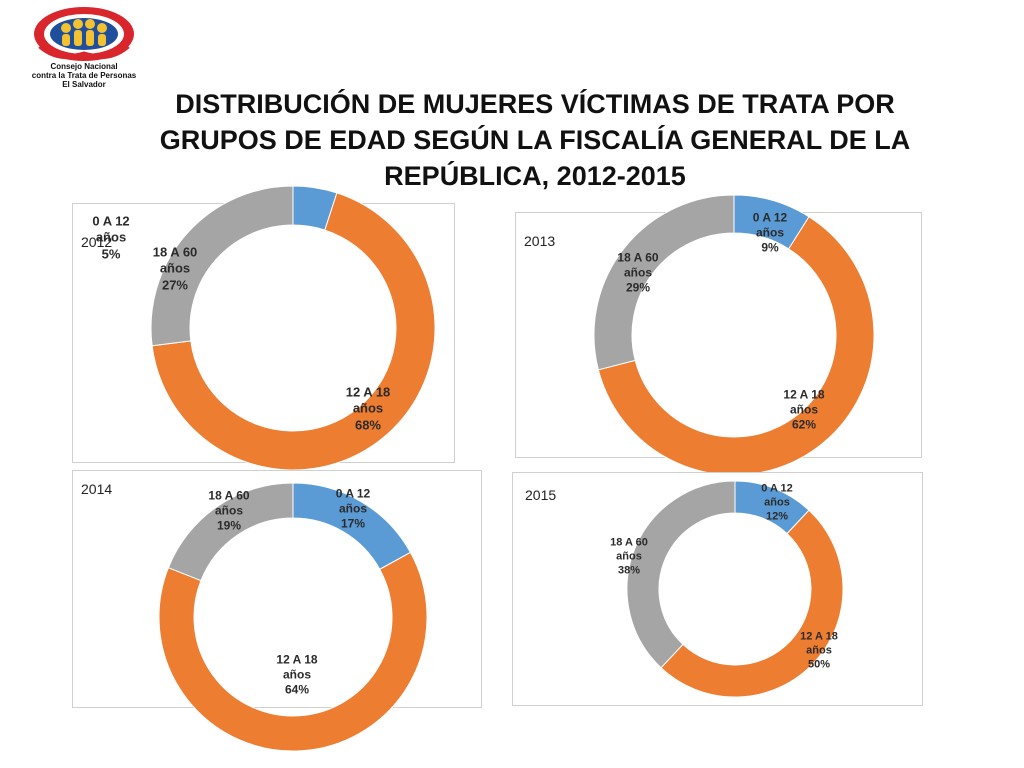 The height and width of the screenshot is (768, 1024). I want to click on donut-chart-2015, so click(735, 589).